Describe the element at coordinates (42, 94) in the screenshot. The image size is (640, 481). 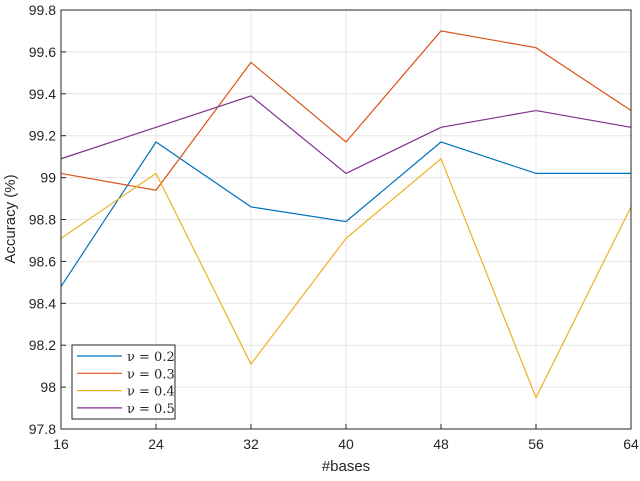
I see `y-tick-label: 99.4` at that location.